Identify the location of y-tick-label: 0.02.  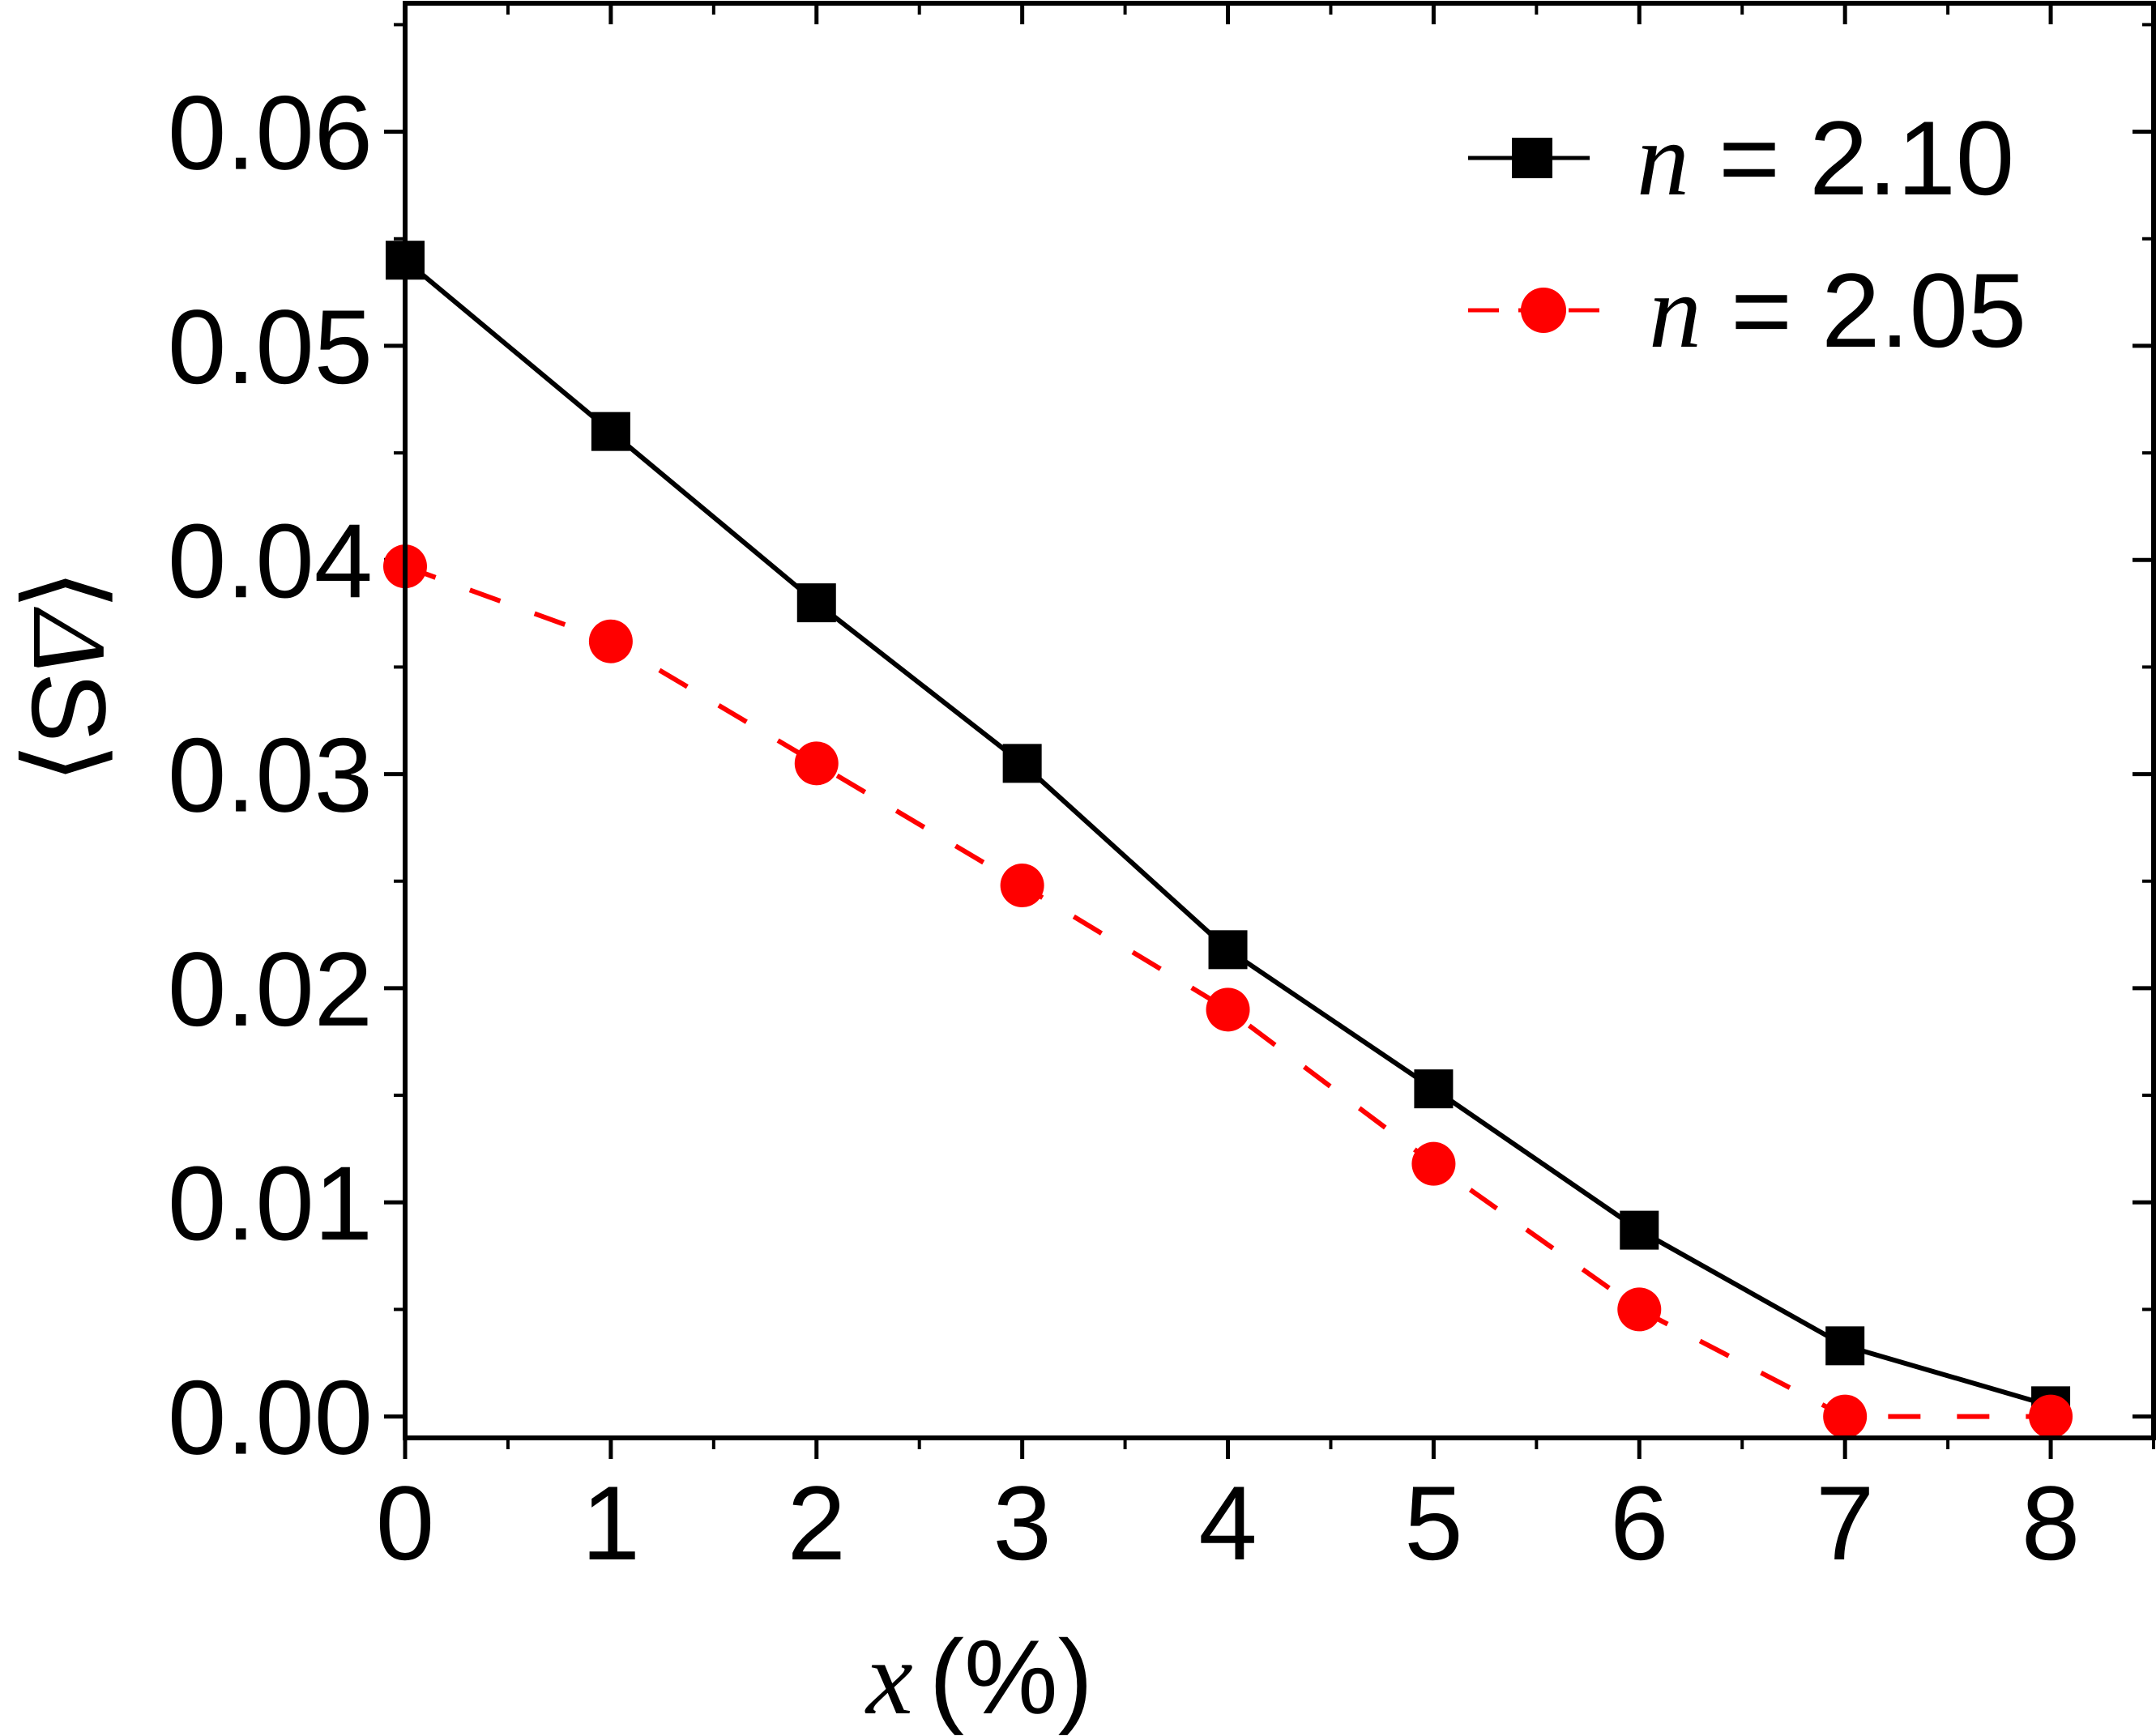
(270, 989).